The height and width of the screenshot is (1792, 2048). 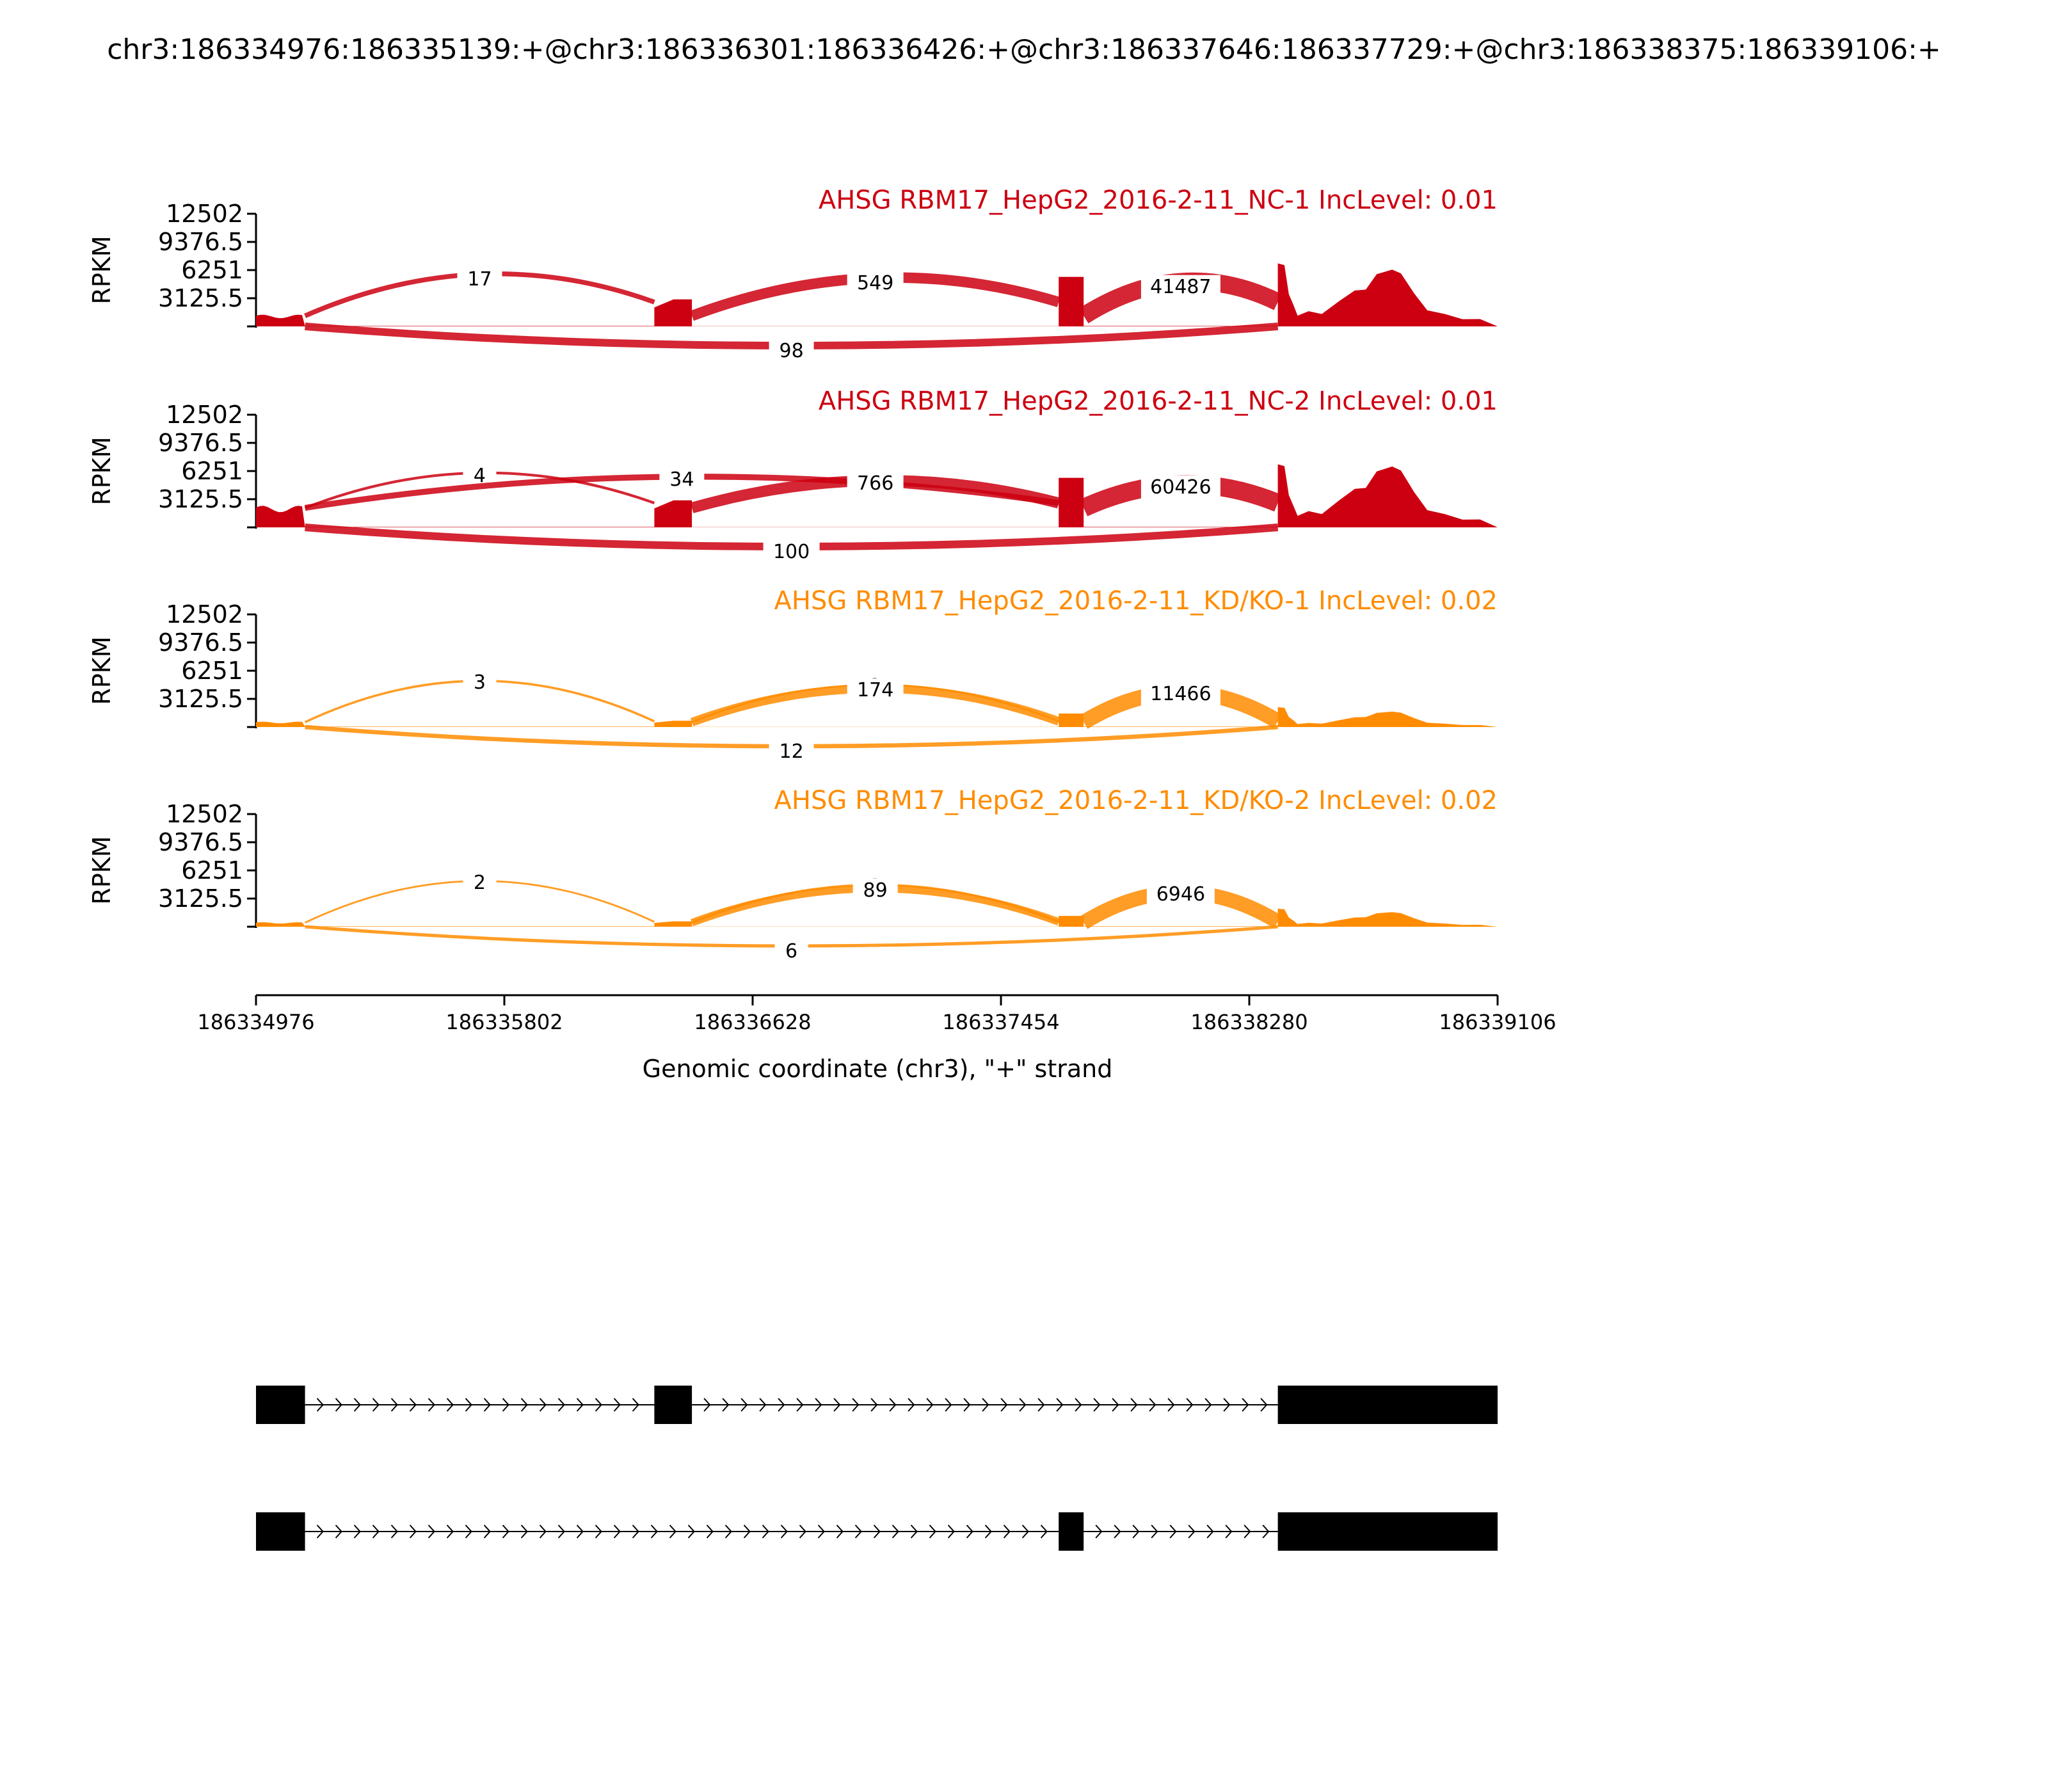 I want to click on junction-count-label: 89, so click(x=875, y=890).